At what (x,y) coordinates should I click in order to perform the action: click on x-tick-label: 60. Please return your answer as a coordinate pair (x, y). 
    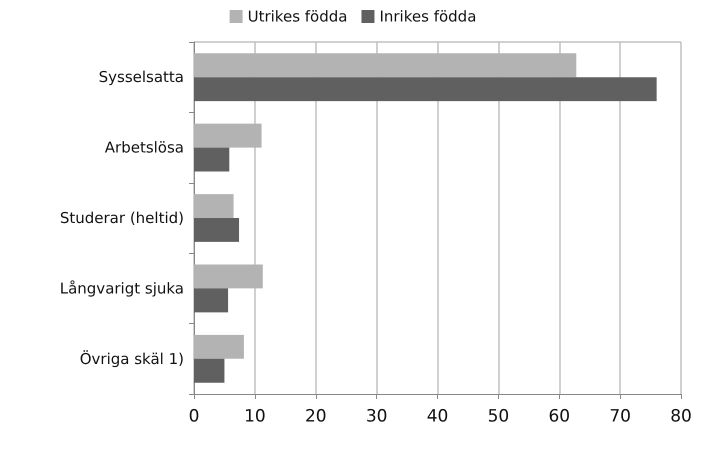
    Looking at the image, I should click on (559, 416).